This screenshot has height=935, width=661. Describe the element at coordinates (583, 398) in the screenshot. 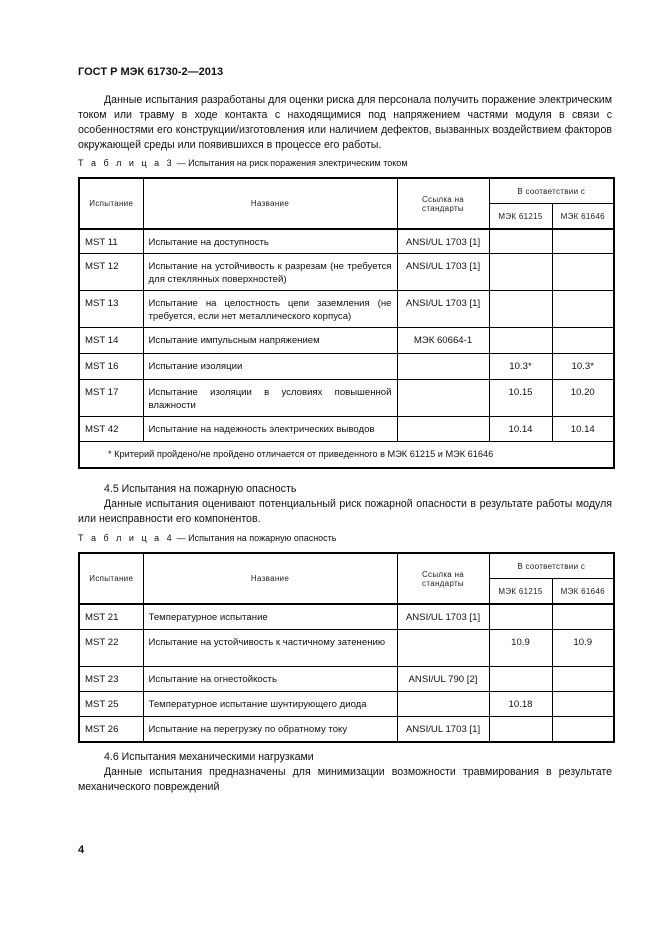

I see `cell-iec61646: 10.20` at that location.